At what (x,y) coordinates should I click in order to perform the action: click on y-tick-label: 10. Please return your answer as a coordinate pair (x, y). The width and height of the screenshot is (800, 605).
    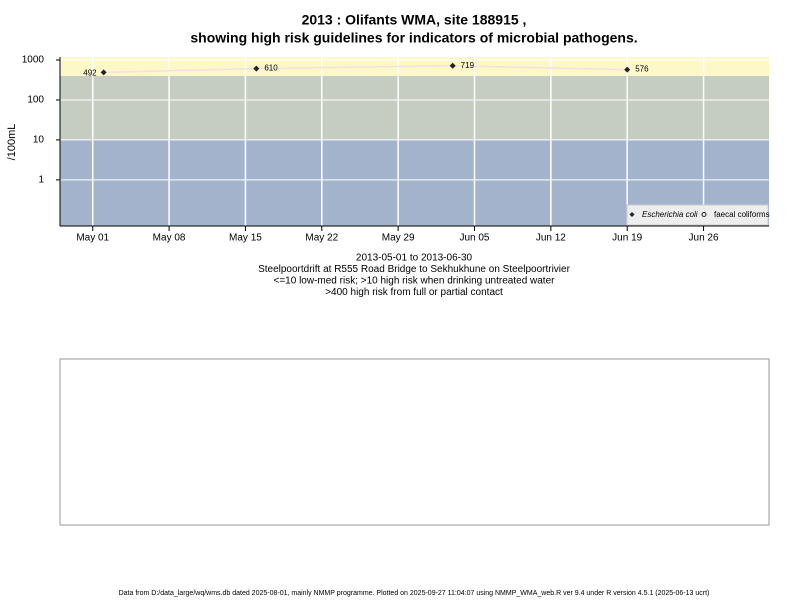
    Looking at the image, I should click on (39, 140).